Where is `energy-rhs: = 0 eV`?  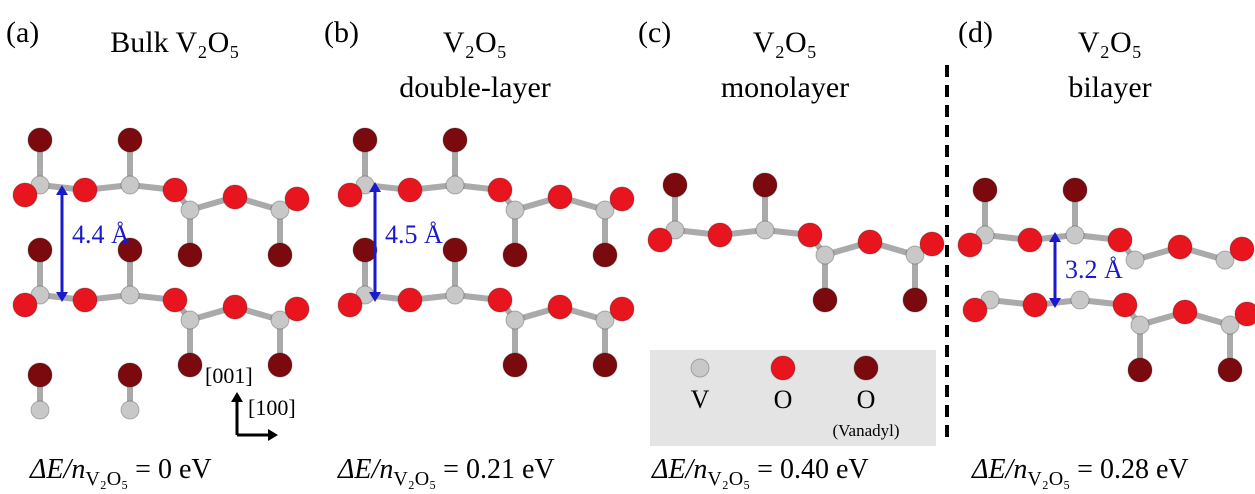 energy-rhs: = 0 eV is located at coordinates (169, 469).